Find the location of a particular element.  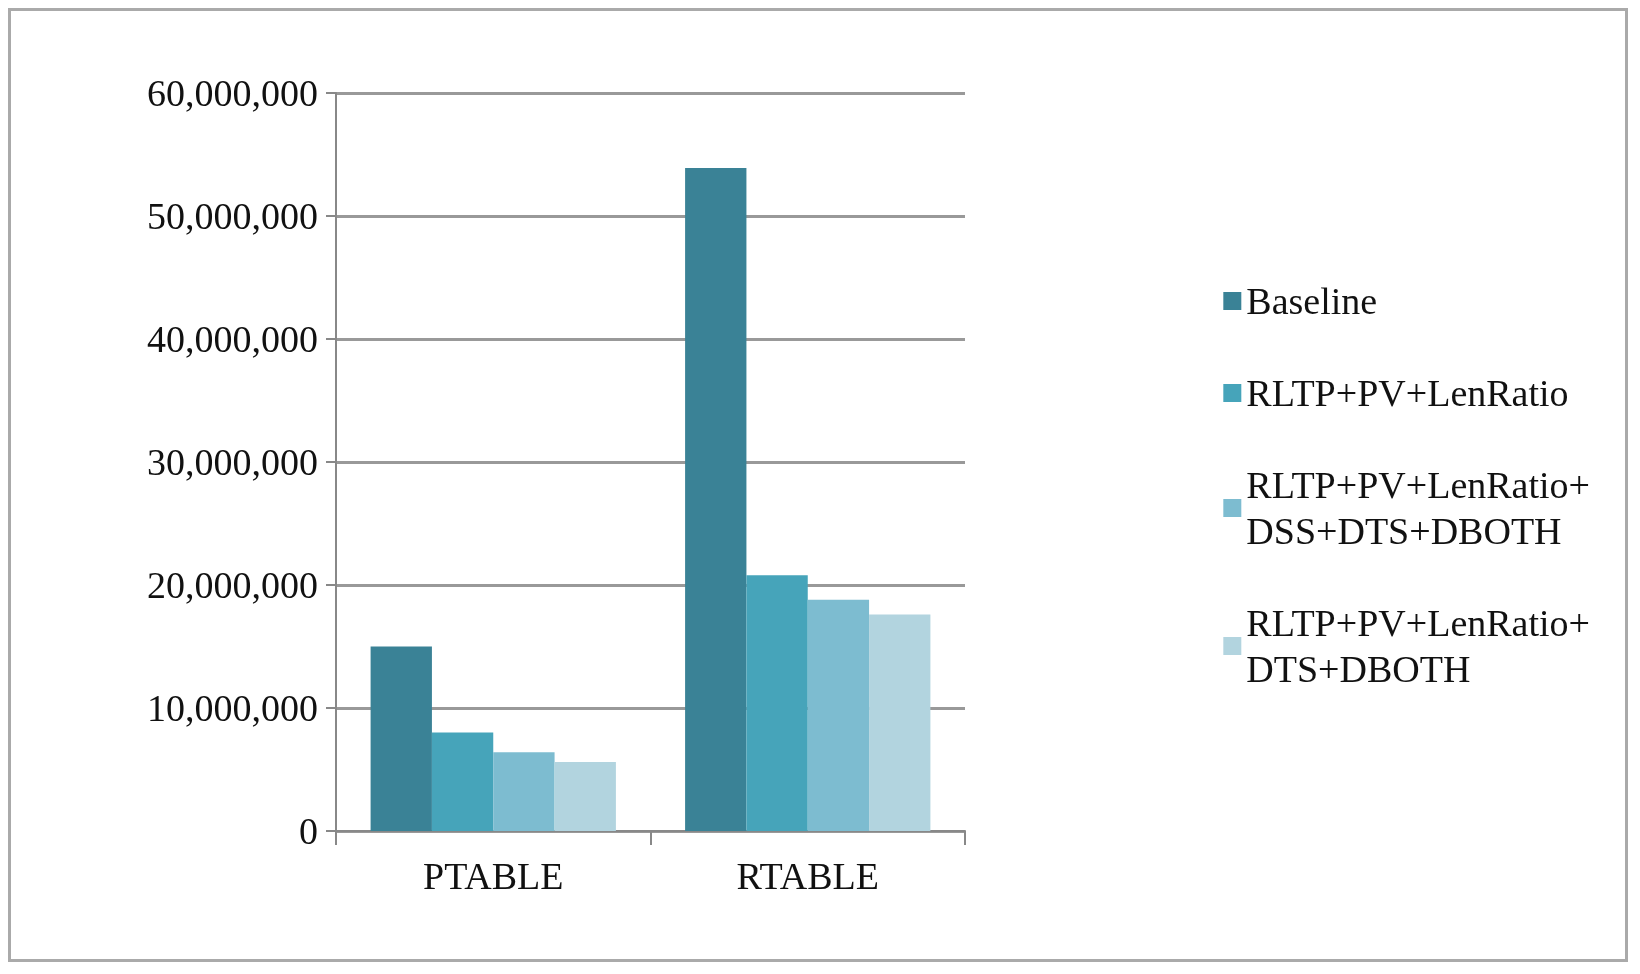

y-tick-label: 20,000,000 is located at coordinates (232, 585).